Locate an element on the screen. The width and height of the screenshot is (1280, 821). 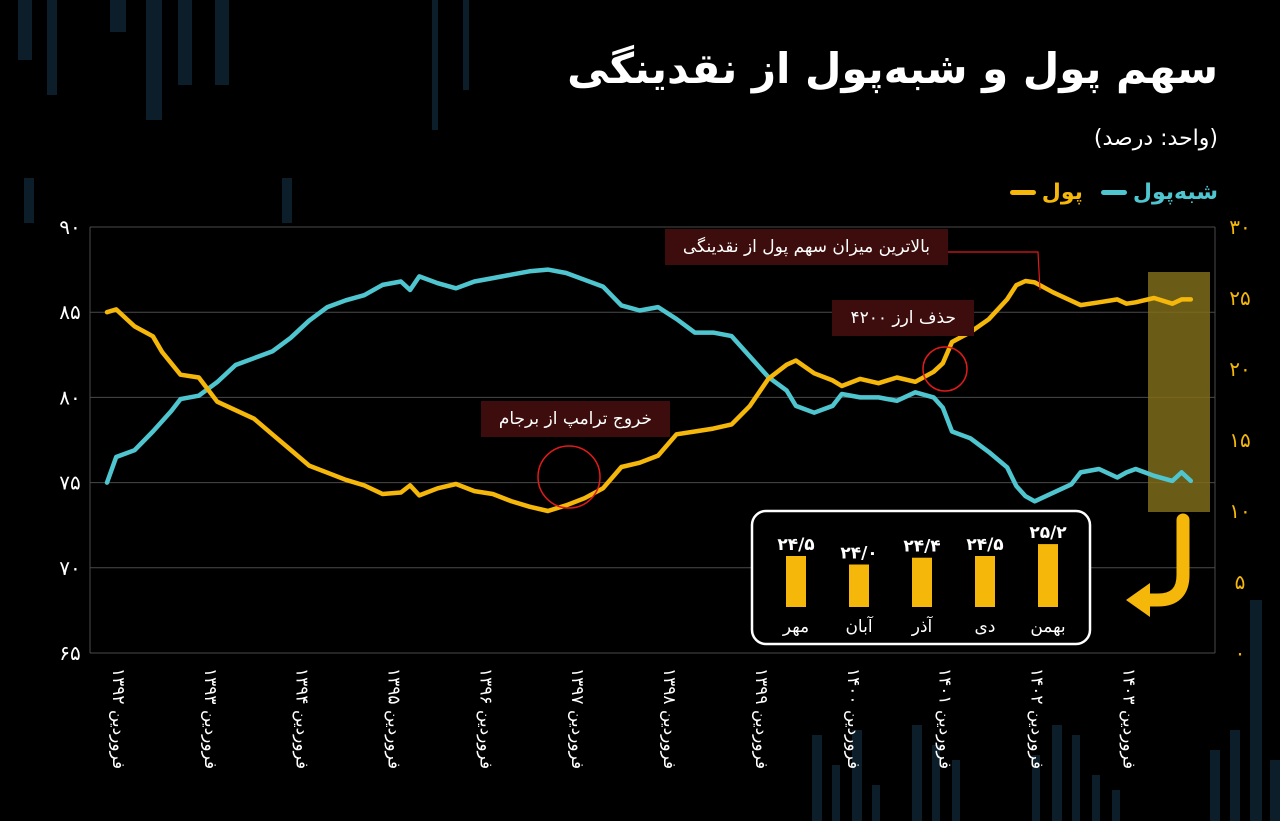
right-axis-tick-label: ۳۰ is located at coordinates (1239, 227).